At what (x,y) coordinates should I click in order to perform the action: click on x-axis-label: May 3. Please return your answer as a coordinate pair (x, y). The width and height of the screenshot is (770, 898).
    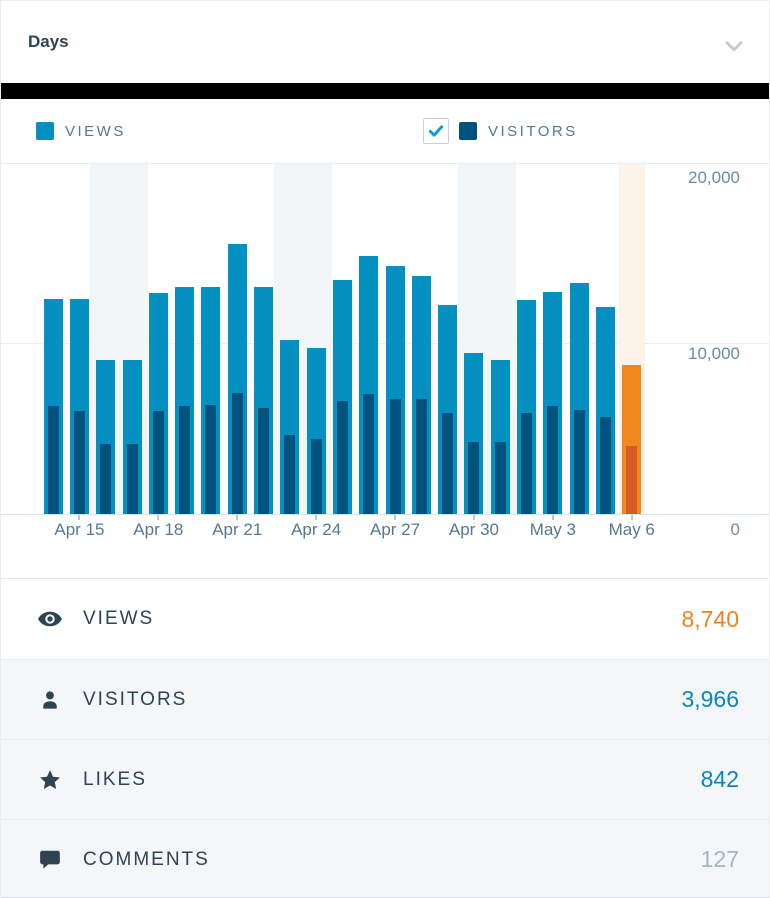
    Looking at the image, I should click on (552, 529).